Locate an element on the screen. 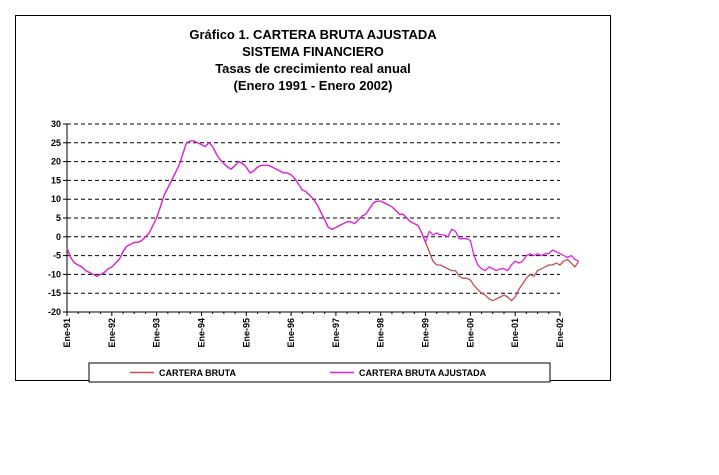 This screenshot has height=475, width=719. chart-subtitle-1: SISTEMA FINANCIERO is located at coordinates (313, 51).